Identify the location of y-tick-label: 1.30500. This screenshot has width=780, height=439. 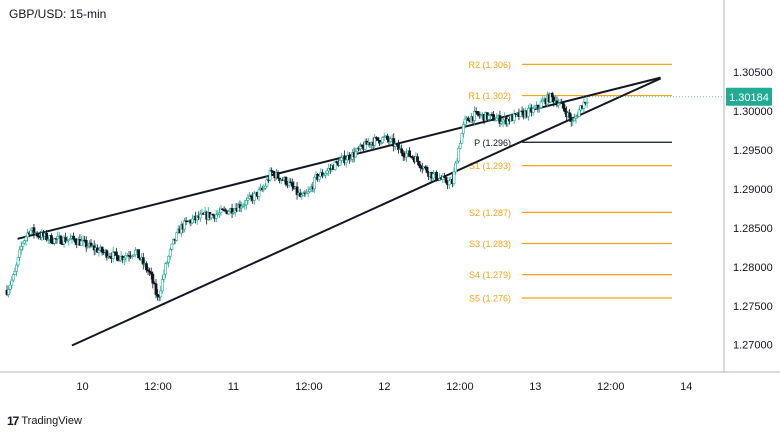
(753, 73).